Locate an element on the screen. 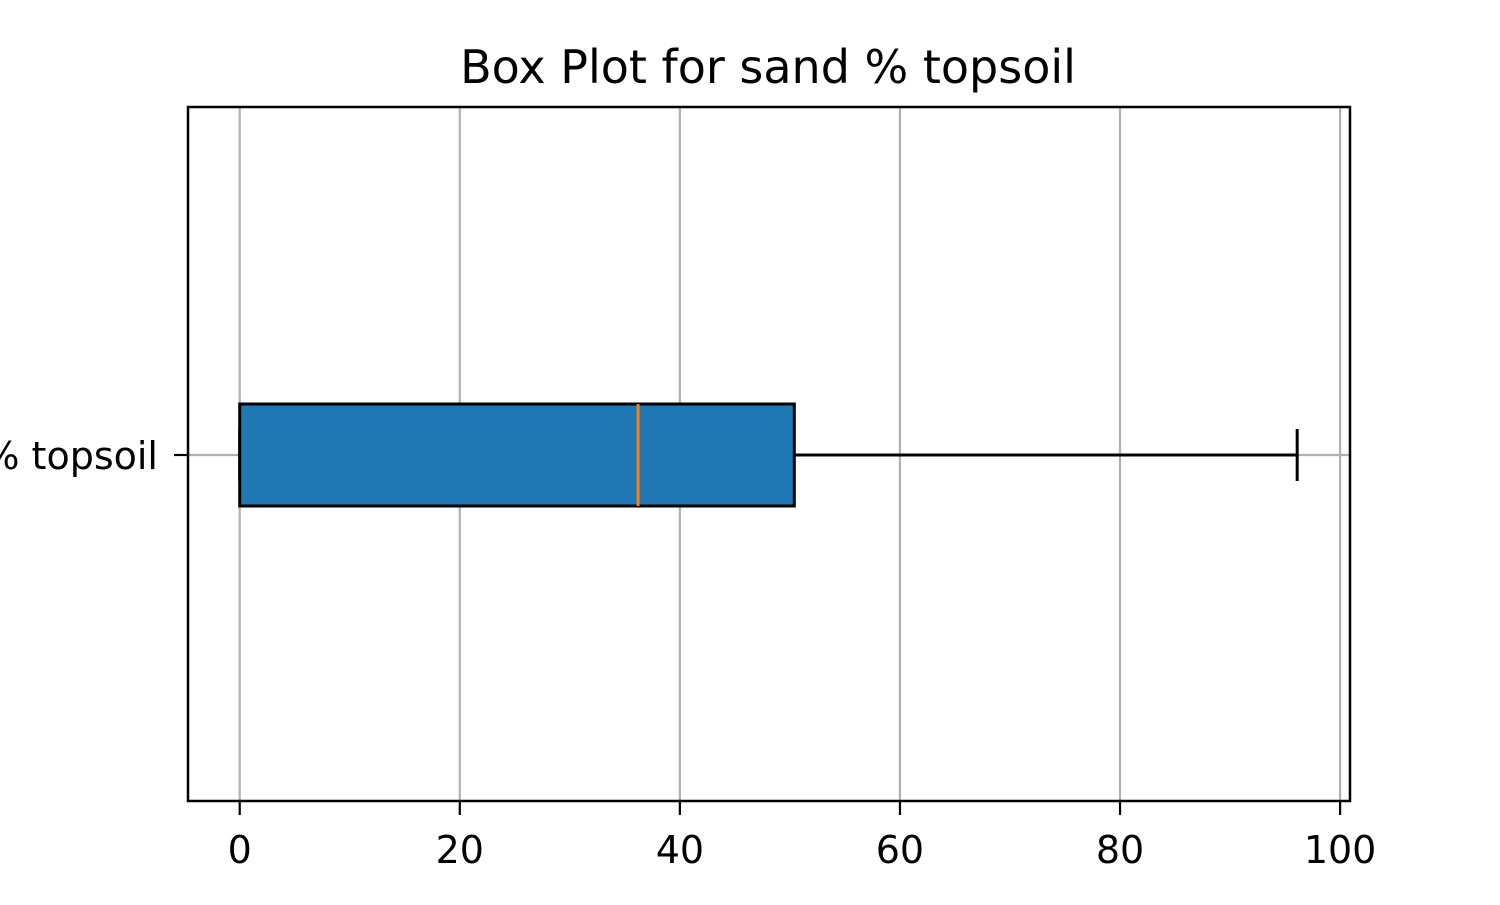 The width and height of the screenshot is (1500, 905). x-tick-label: 0 is located at coordinates (240, 850).